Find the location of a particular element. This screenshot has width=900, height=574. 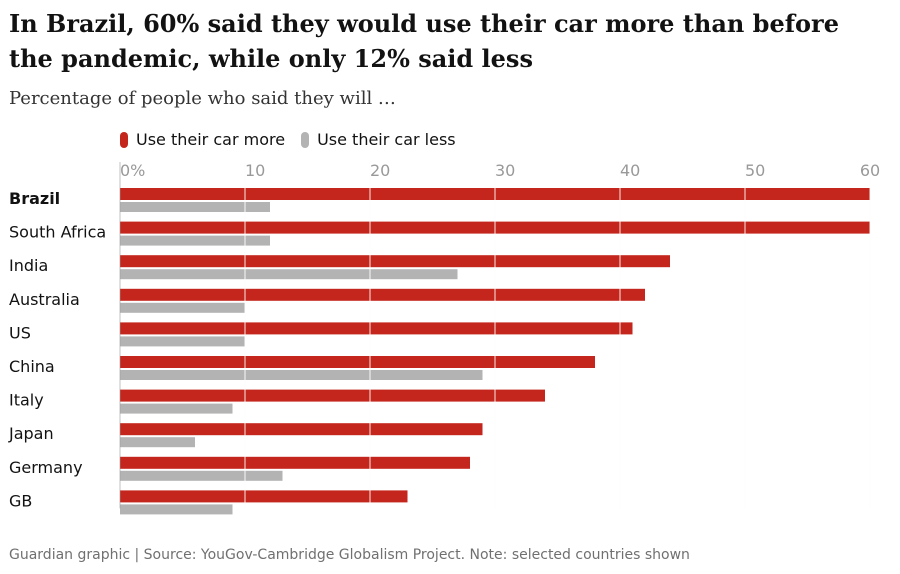

x-tick-label: 0% is located at coordinates (132, 170).